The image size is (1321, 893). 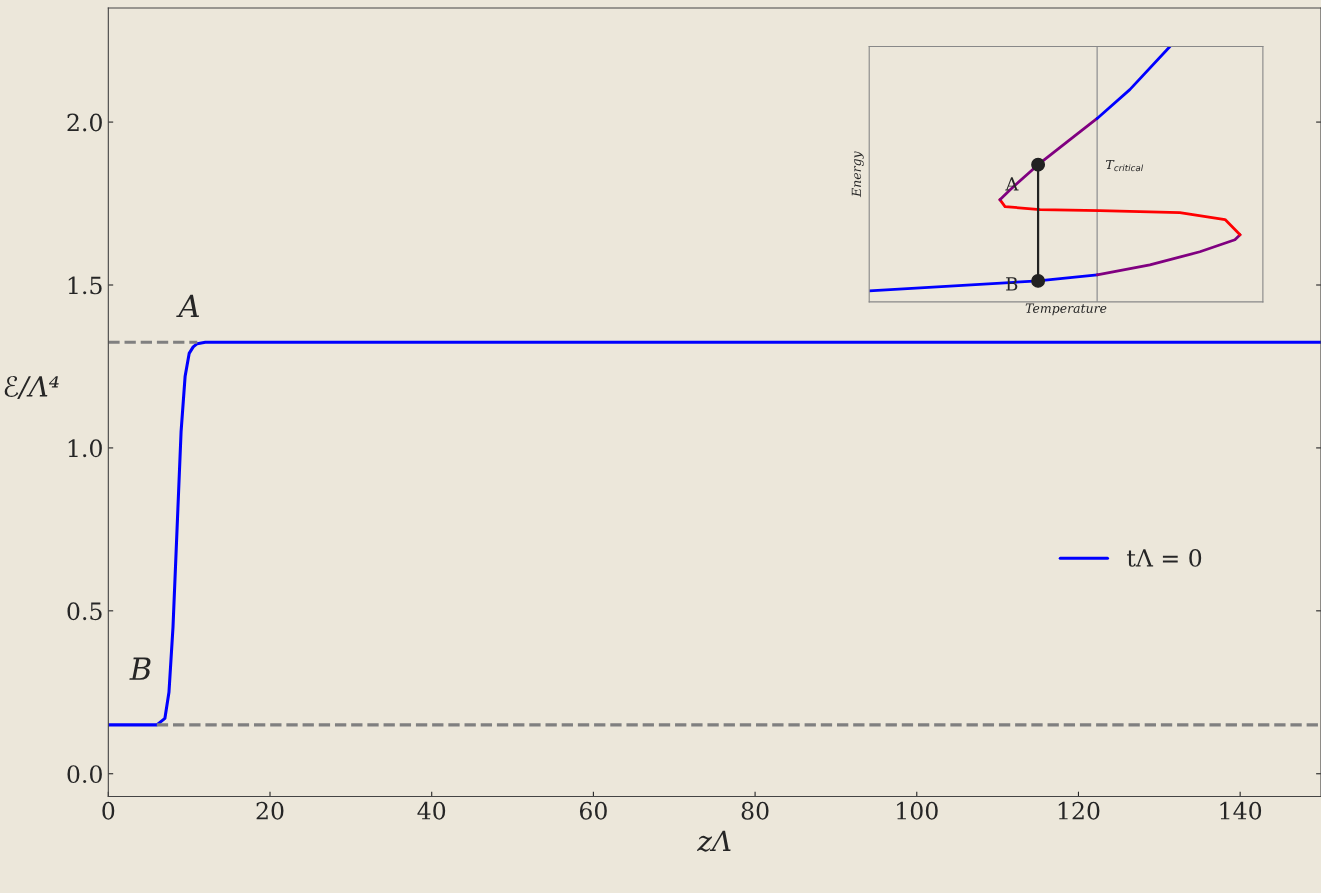 I want to click on text: Temperature, so click(x=1066, y=309).